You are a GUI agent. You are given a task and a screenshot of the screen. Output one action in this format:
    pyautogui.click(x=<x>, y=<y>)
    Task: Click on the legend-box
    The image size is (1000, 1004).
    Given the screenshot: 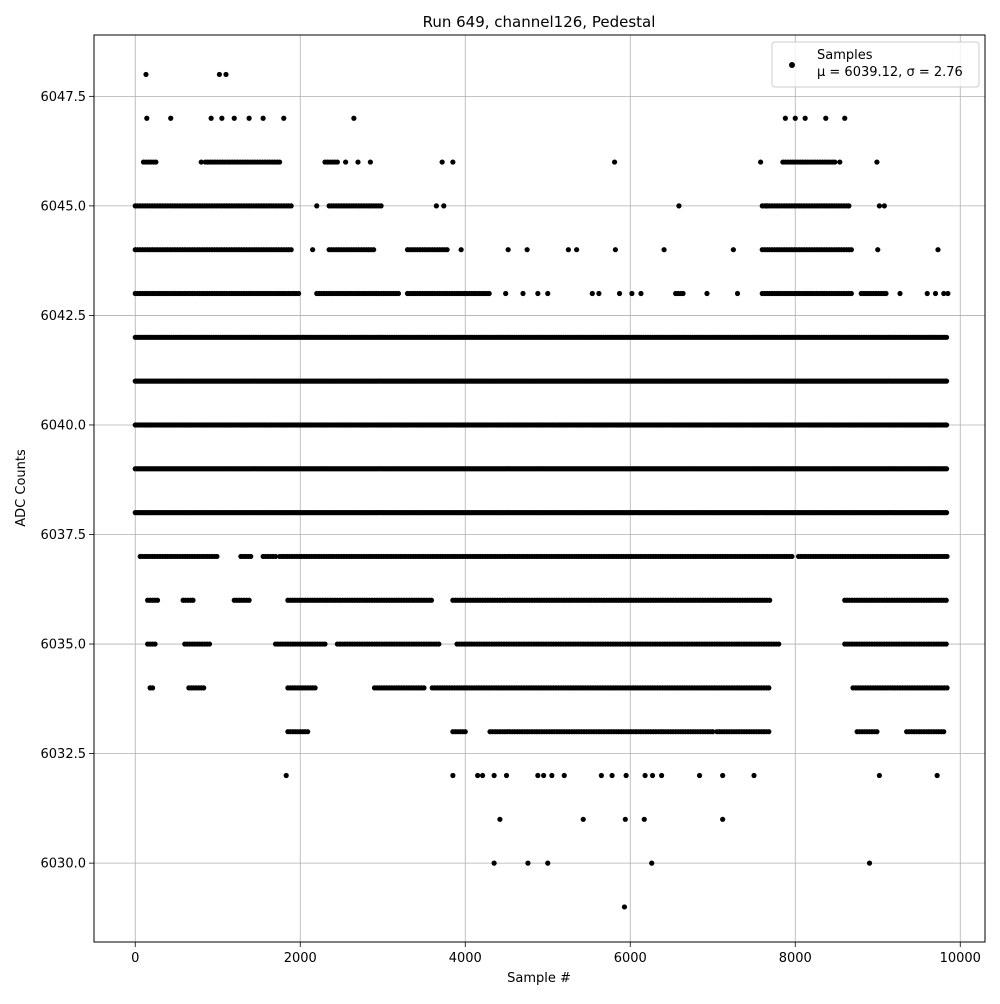 What is the action you would take?
    pyautogui.click(x=875, y=64)
    